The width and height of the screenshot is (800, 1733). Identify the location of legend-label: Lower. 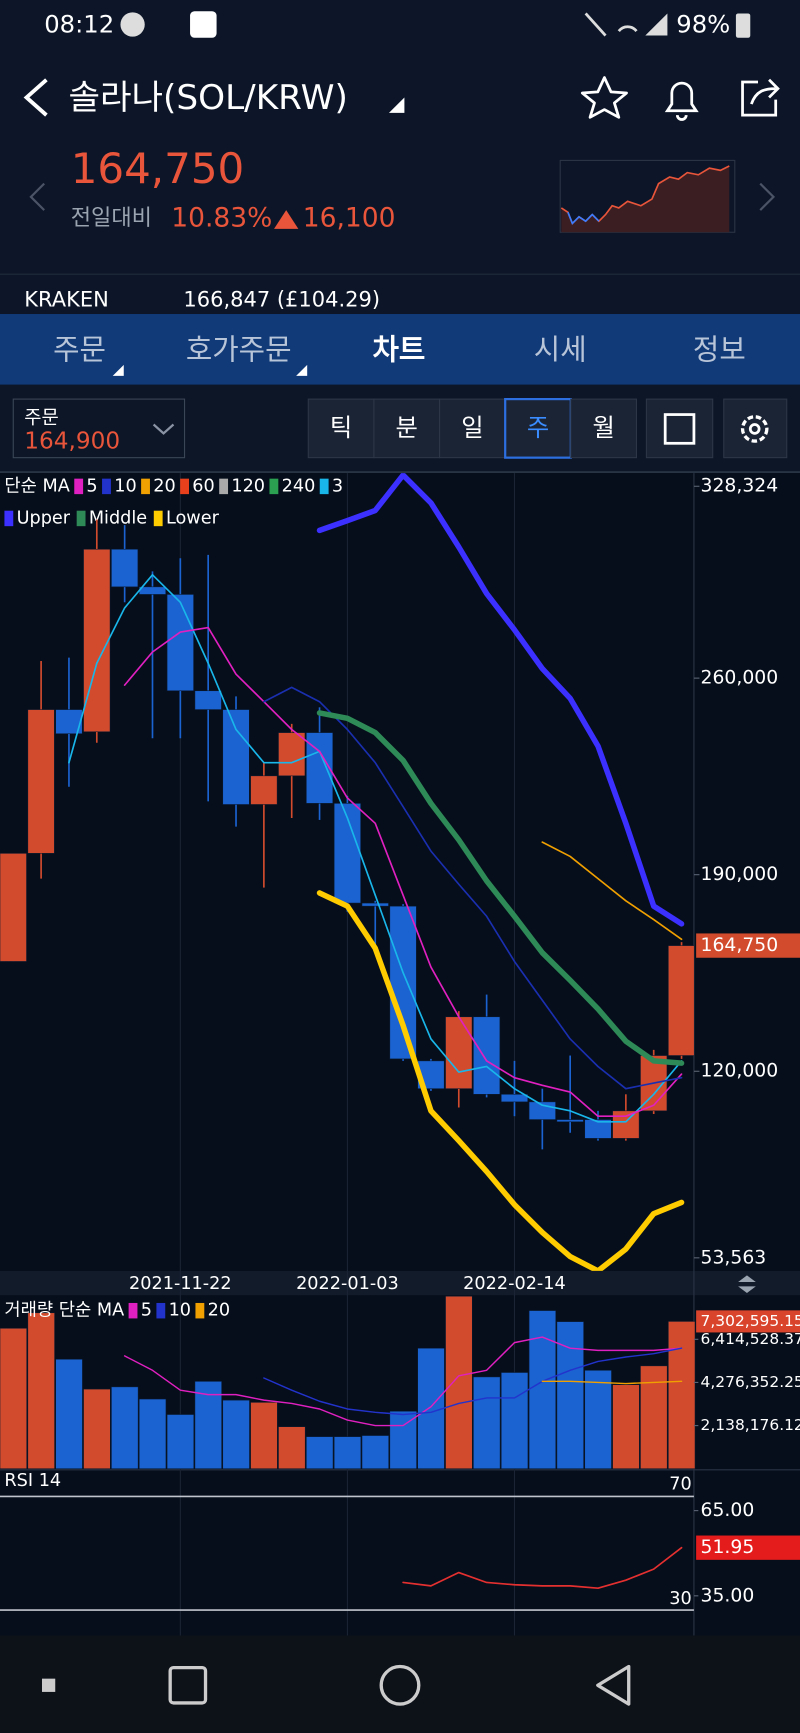
(193, 518).